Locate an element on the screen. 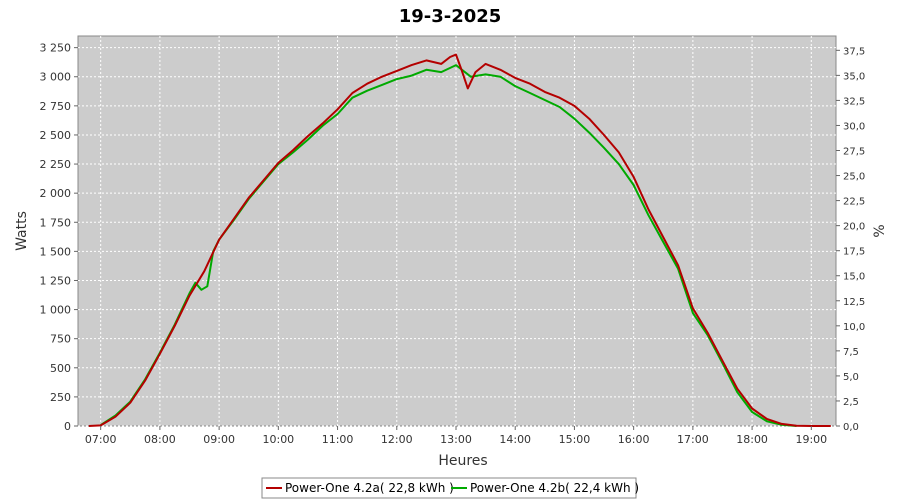 Image resolution: width=900 pixels, height=500 pixels. y-tick-label: 1 250 is located at coordinates (56, 280).